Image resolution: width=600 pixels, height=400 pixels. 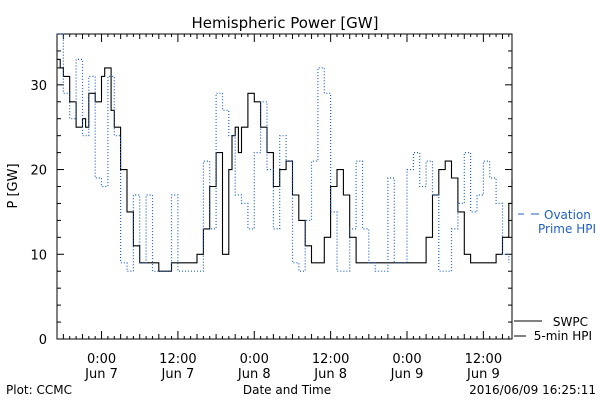 I want to click on y-axis-label: P [GW], so click(x=13, y=185).